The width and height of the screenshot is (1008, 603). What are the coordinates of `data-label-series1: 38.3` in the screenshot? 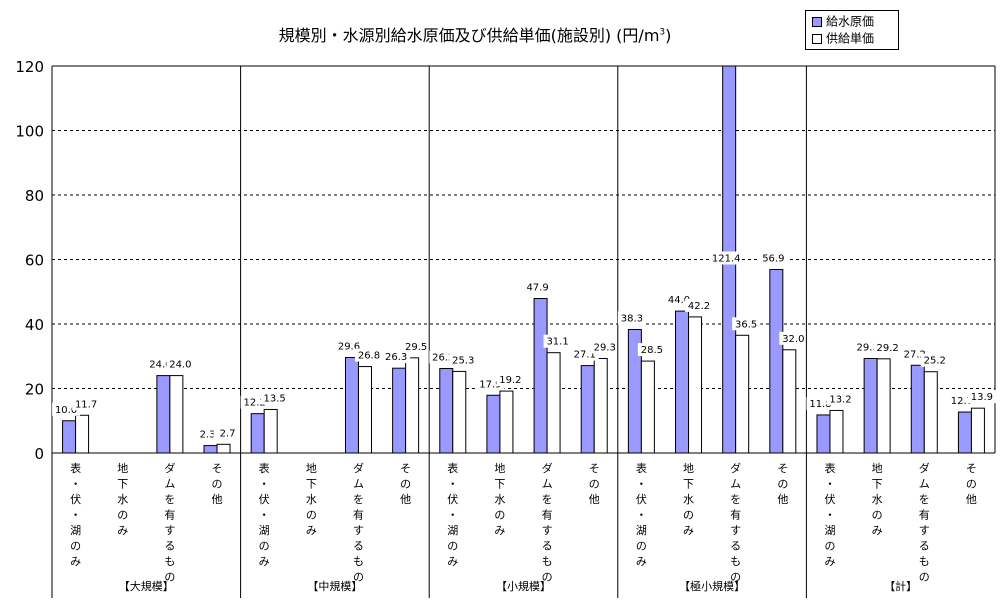 It's located at (632, 318).